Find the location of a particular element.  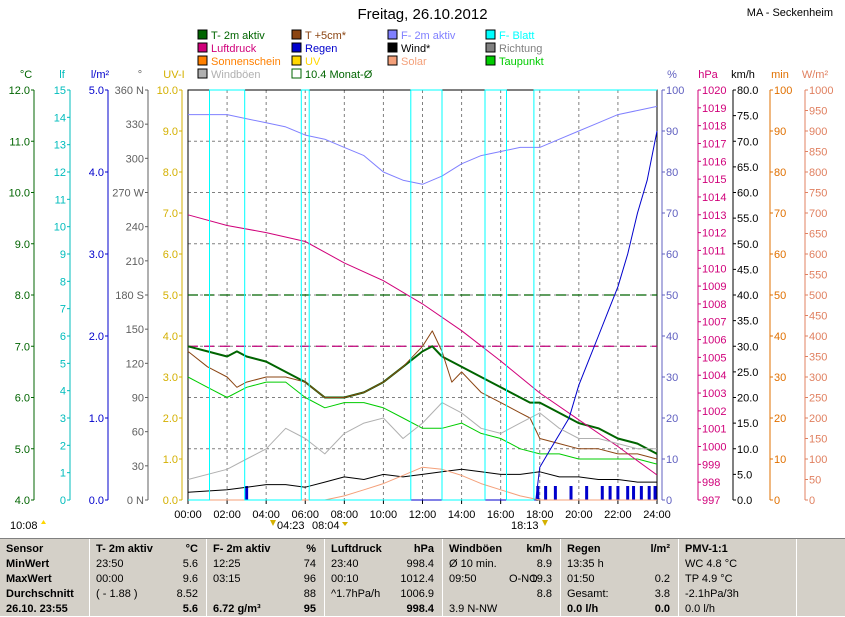

pmv-wc: WC 4.8 °C is located at coordinates (711, 564).